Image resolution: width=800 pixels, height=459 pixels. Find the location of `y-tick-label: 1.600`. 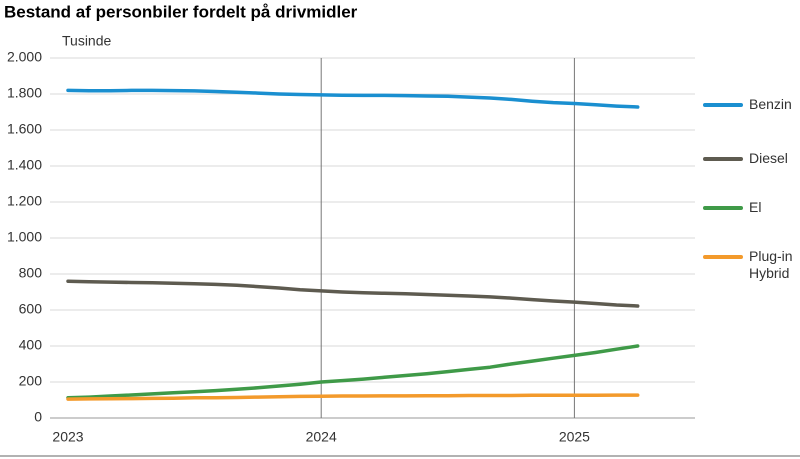

y-tick-label: 1.600 is located at coordinates (24, 129).